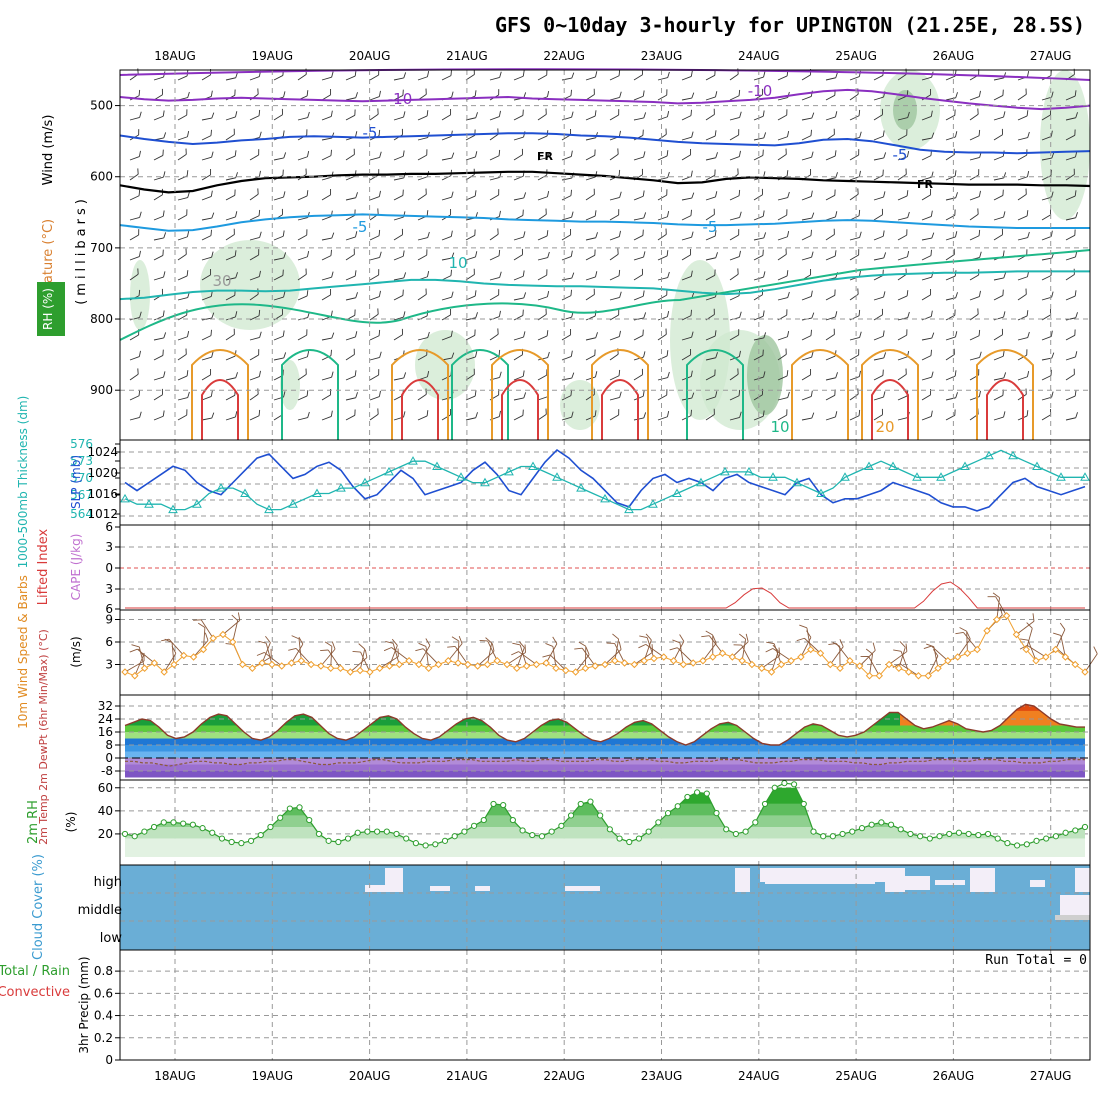 This screenshot has width=1100, height=1100. What do you see at coordinates (102, 494) in the screenshot?
I see `y-tick-label: 1016` at bounding box center [102, 494].